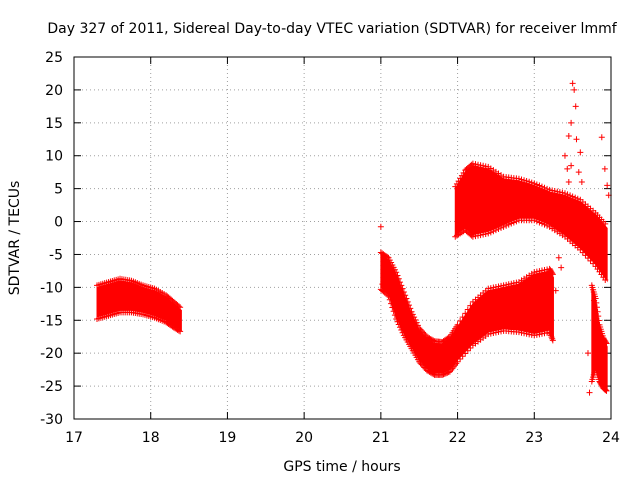 Image resolution: width=640 pixels, height=480 pixels. I want to click on y-tick-label: -30, so click(51, 420).